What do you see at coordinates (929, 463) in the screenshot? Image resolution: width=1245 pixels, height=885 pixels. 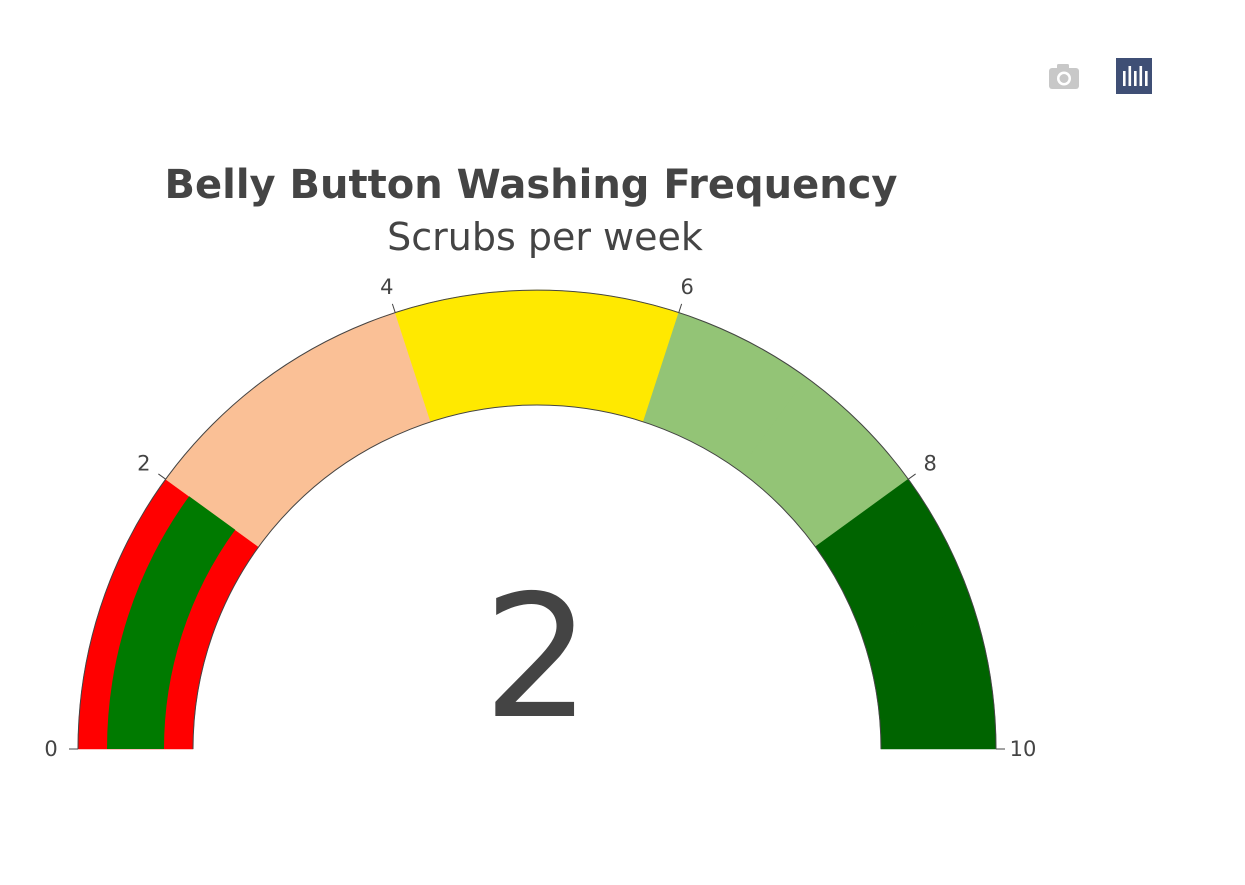 I see `tick-label-8: 8` at bounding box center [929, 463].